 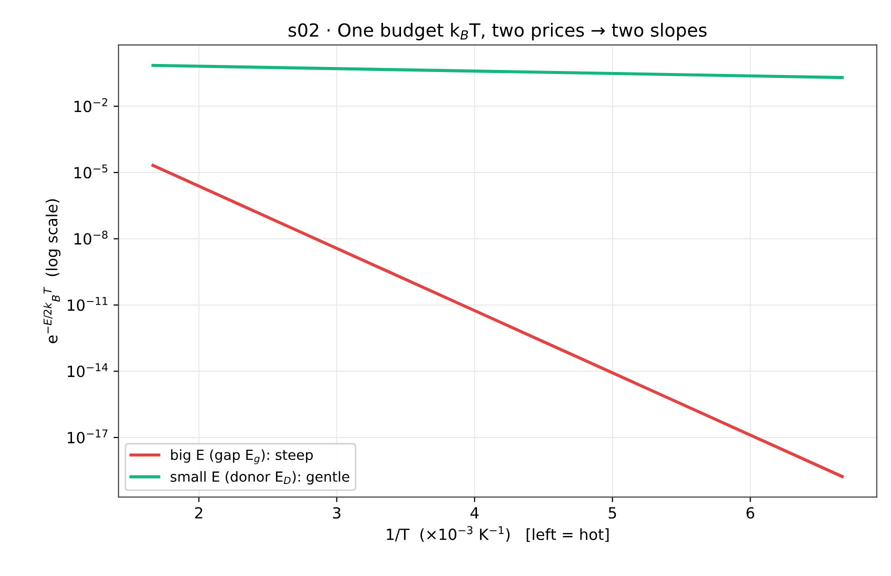 What do you see at coordinates (198, 512) in the screenshot?
I see `x-tick-label: 2` at bounding box center [198, 512].